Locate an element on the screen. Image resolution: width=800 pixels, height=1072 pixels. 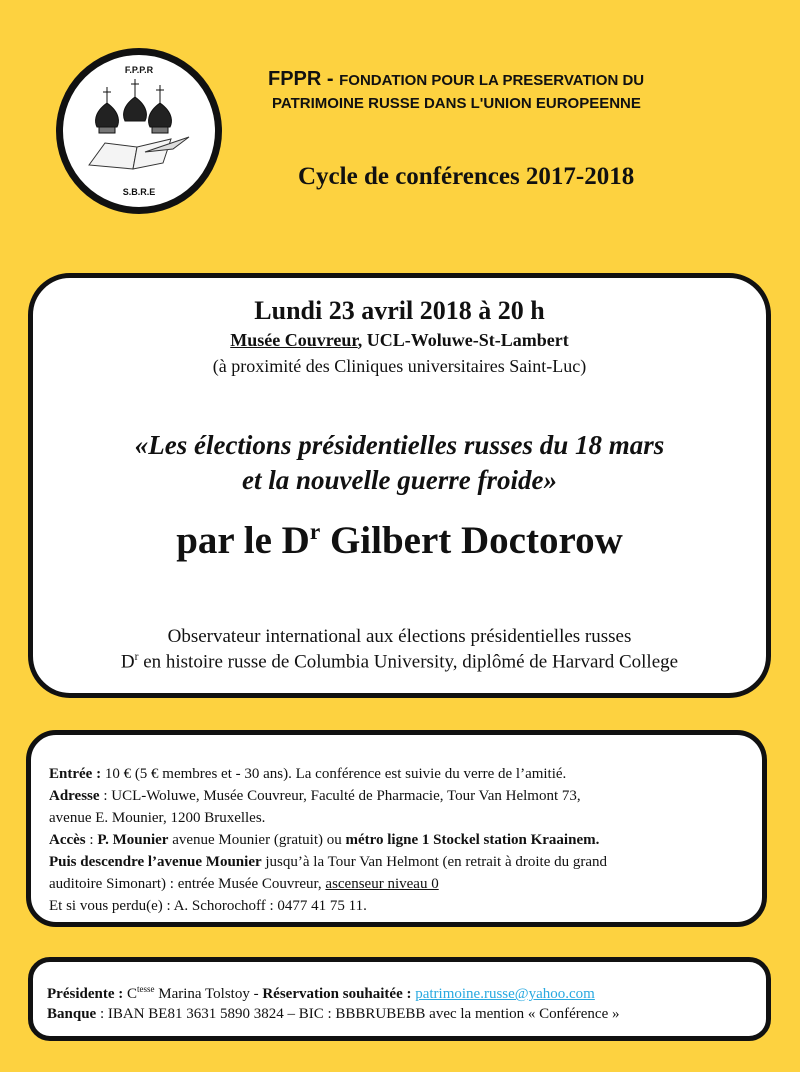
speaker-name: Gilbert Doctorow is located at coordinates (471, 540).